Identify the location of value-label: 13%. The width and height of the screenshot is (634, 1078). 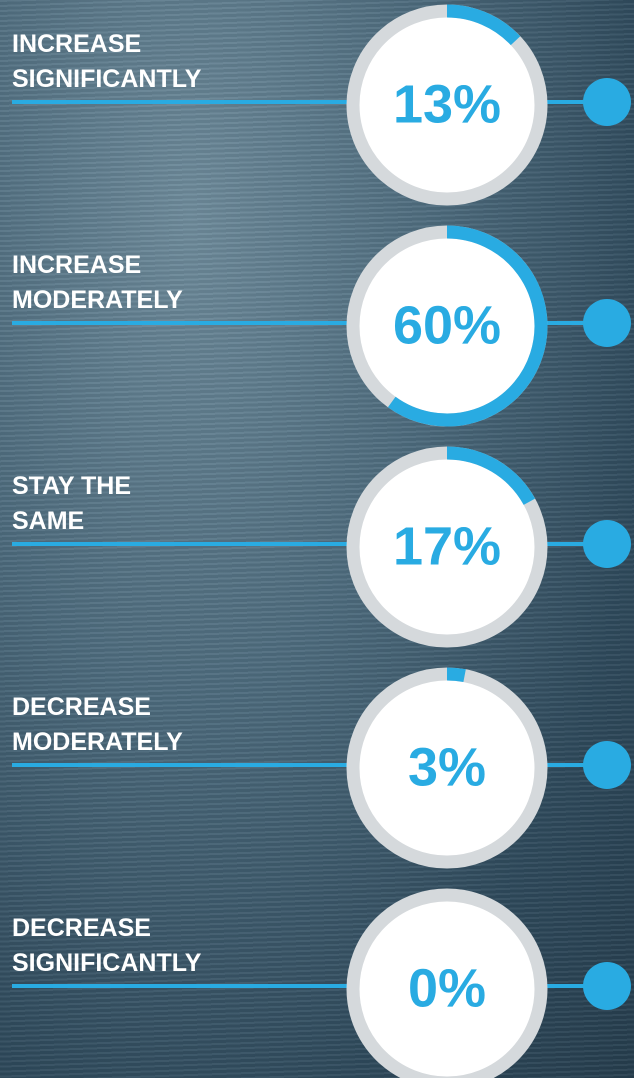
(447, 104).